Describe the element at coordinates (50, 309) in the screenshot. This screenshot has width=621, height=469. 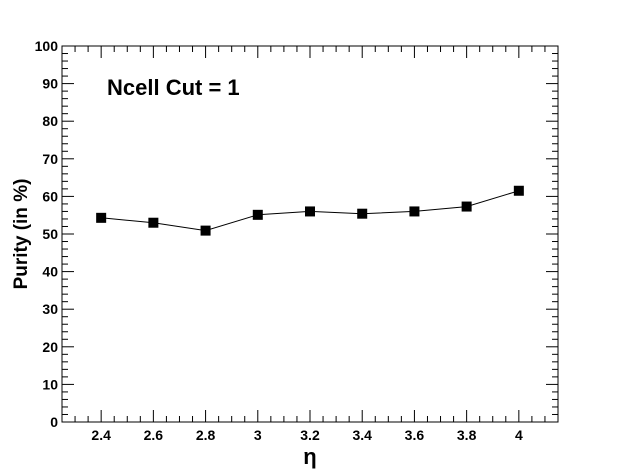
I see `y-tick-label: 30` at that location.